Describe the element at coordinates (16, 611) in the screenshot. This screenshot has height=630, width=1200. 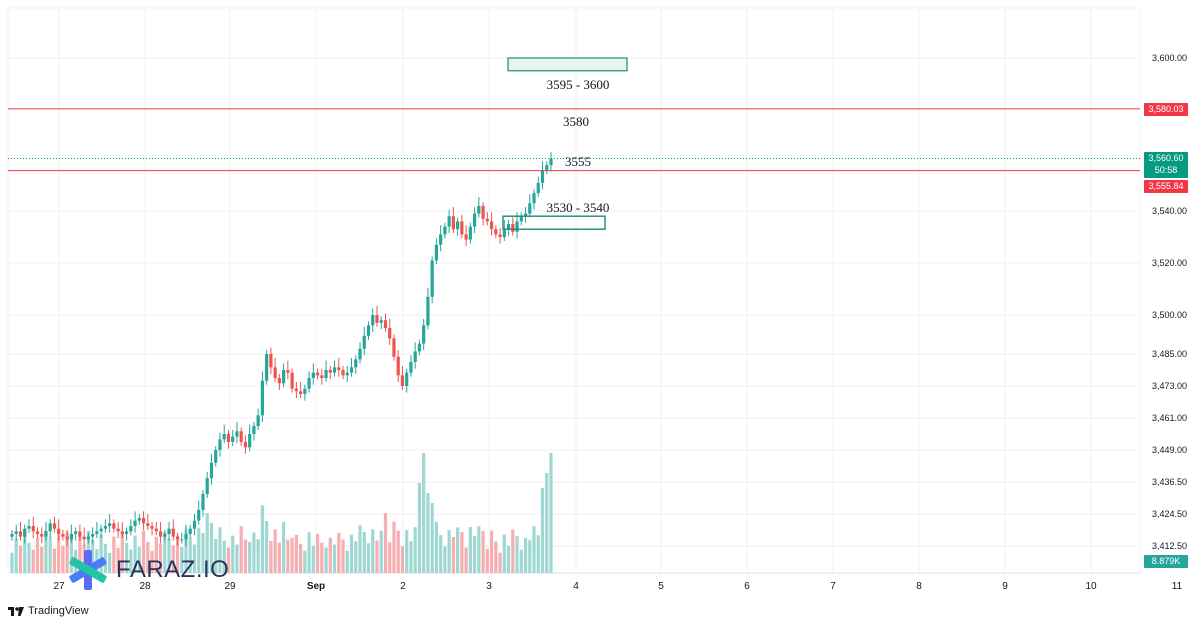
I see `tradingview-icon` at that location.